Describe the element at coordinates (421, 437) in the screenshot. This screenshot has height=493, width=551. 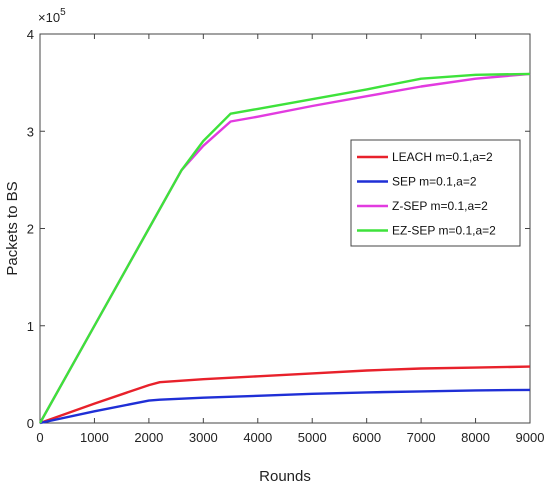
I see `x-tick-label: 7000` at that location.